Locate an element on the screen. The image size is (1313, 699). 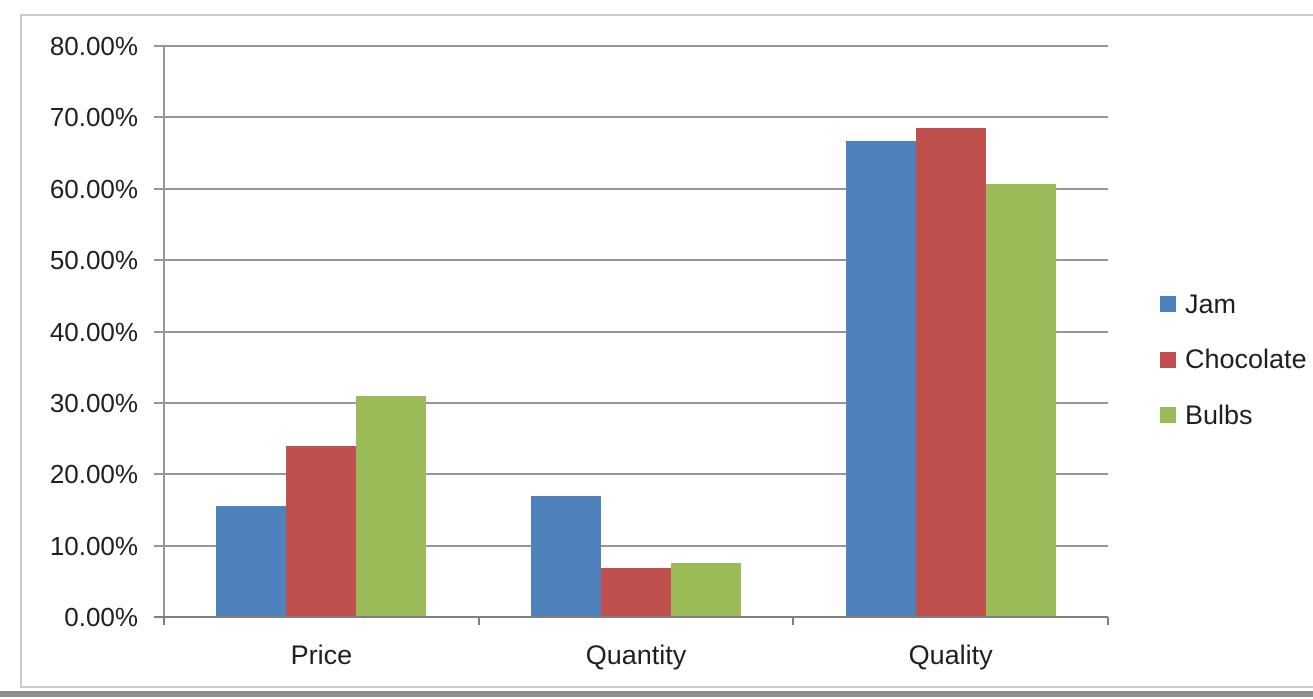
bar-chocolate-quantity is located at coordinates (636, 592).